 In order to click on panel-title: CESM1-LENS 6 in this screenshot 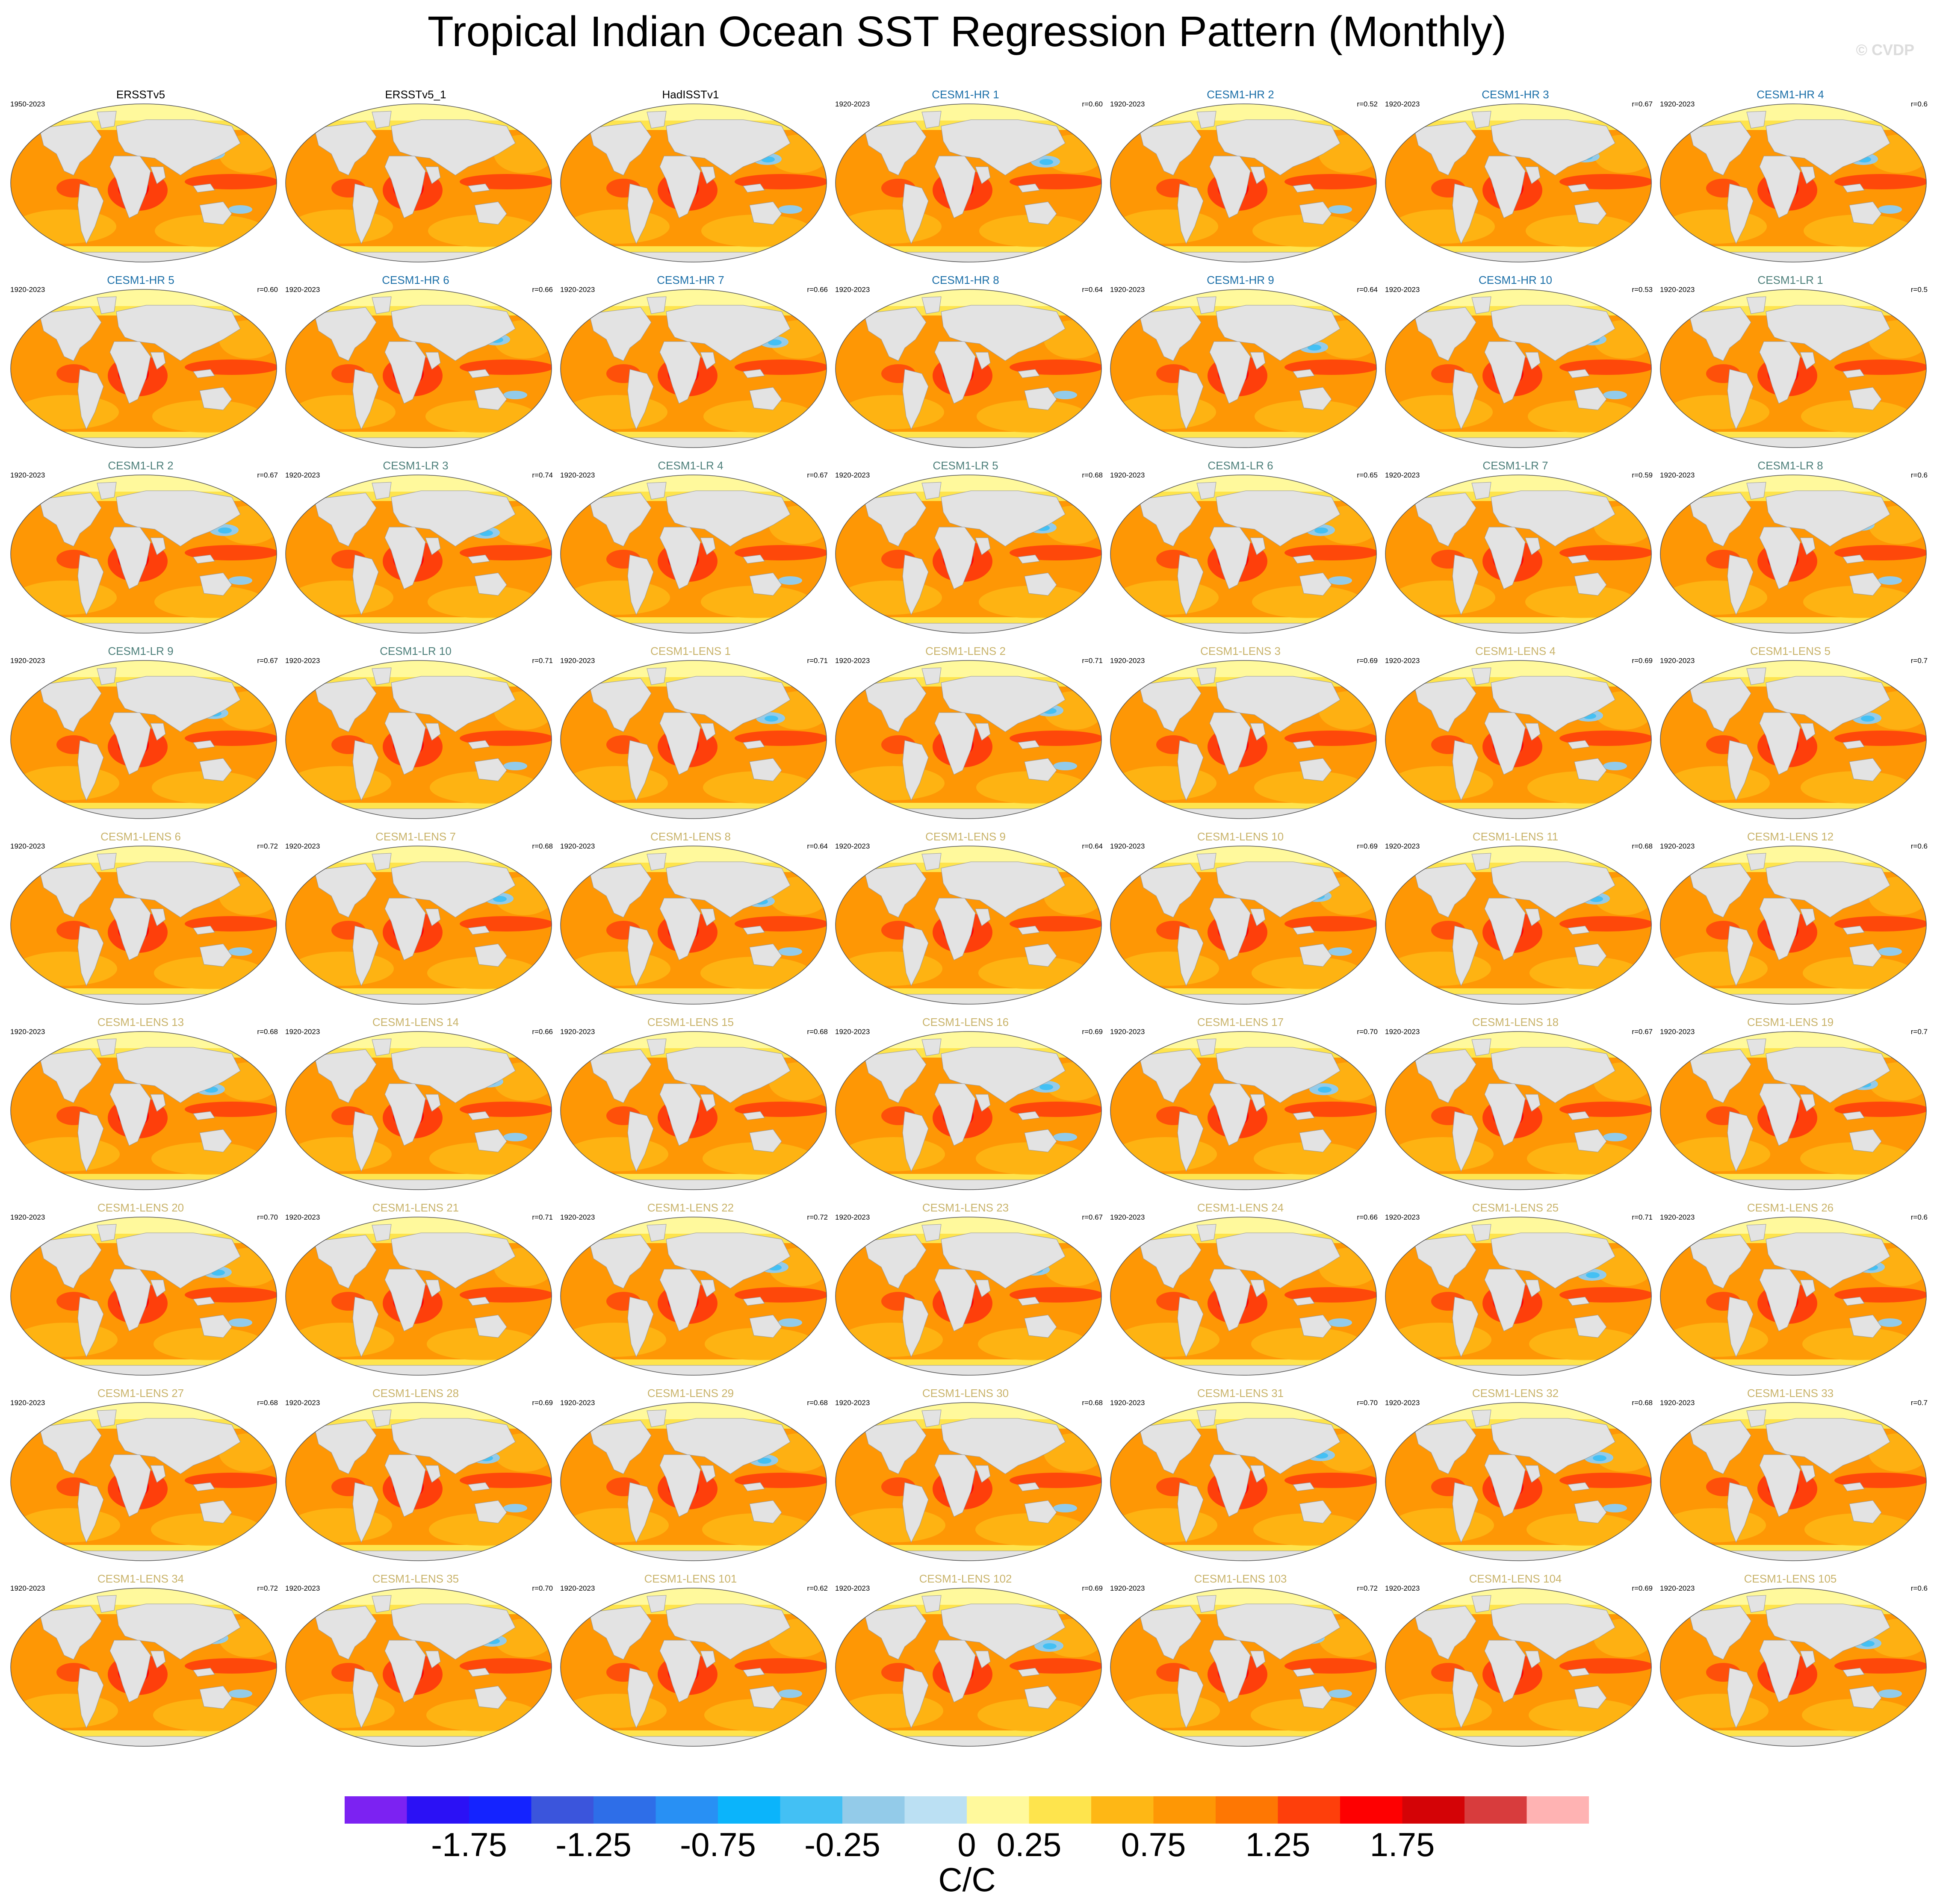, I will do `click(140, 836)`.